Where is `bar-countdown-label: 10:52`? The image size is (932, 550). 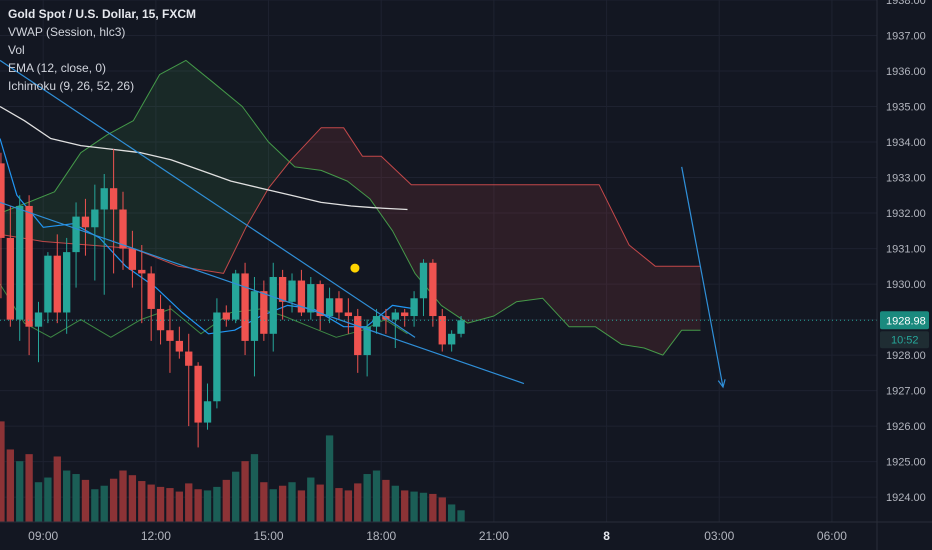 bar-countdown-label: 10:52 is located at coordinates (905, 340).